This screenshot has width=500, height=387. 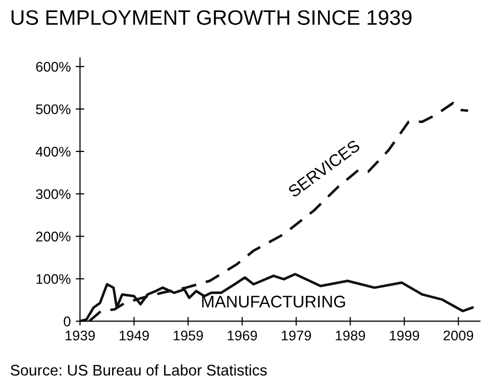 I want to click on series-label: MANUFACTURING, so click(x=273, y=302).